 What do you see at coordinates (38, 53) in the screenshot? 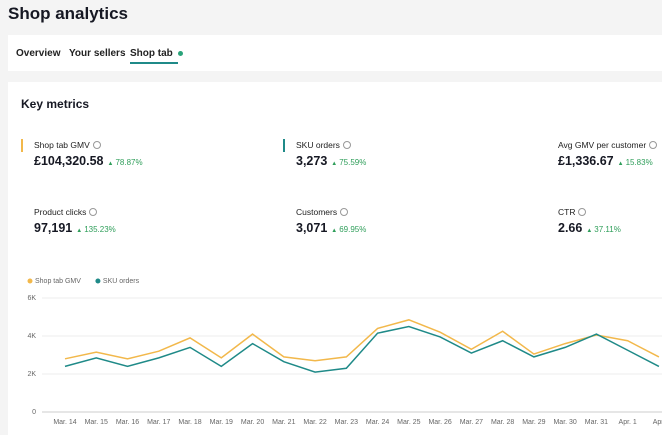
I see `tab: Overview` at bounding box center [38, 53].